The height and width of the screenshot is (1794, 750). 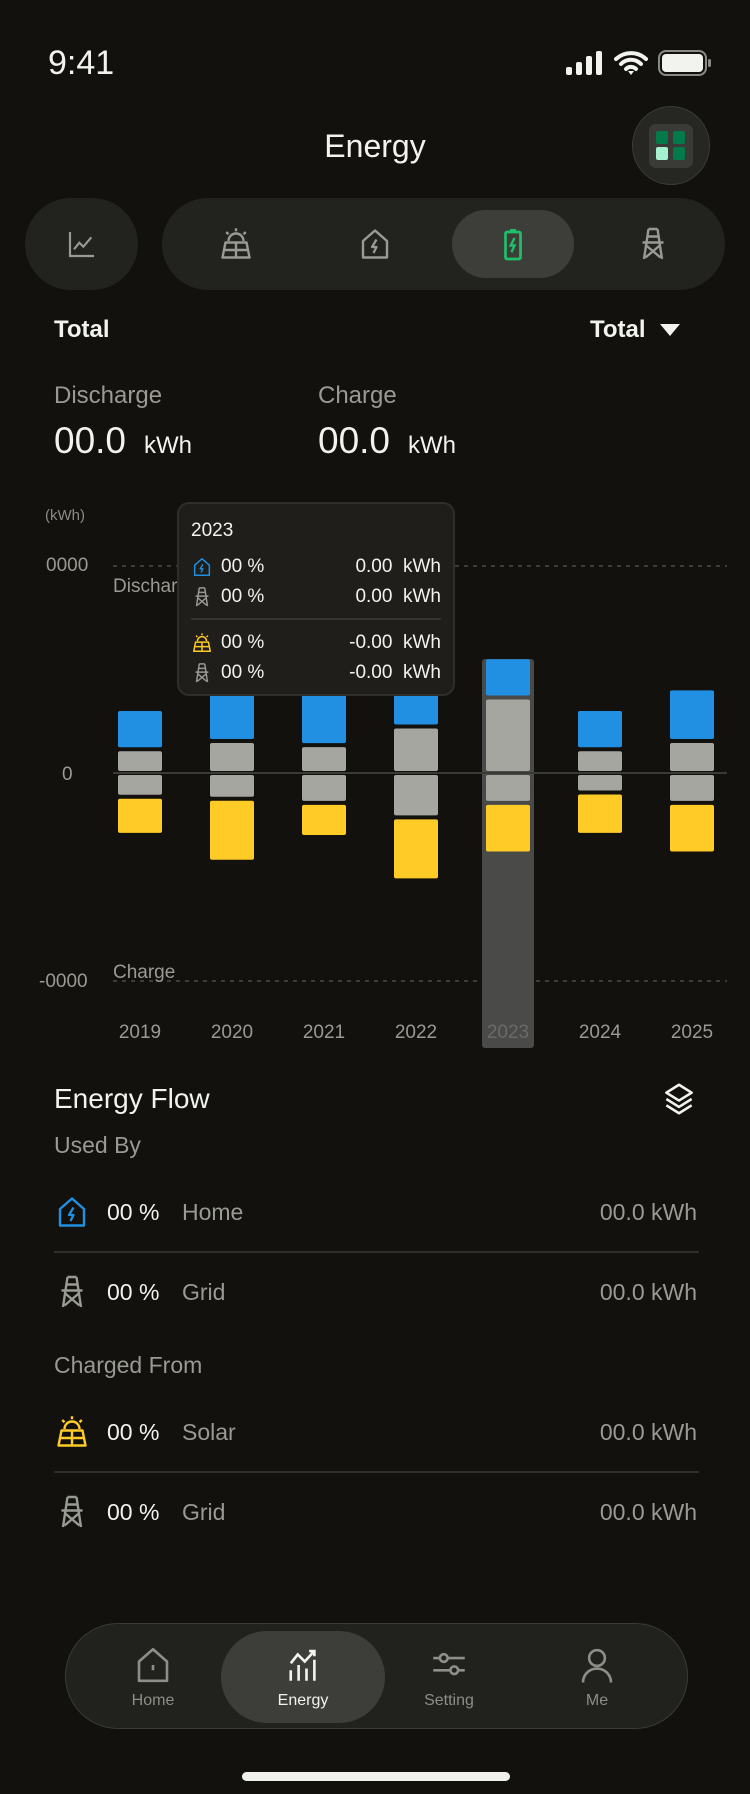 I want to click on x-tick-label: 2022, so click(x=416, y=1032).